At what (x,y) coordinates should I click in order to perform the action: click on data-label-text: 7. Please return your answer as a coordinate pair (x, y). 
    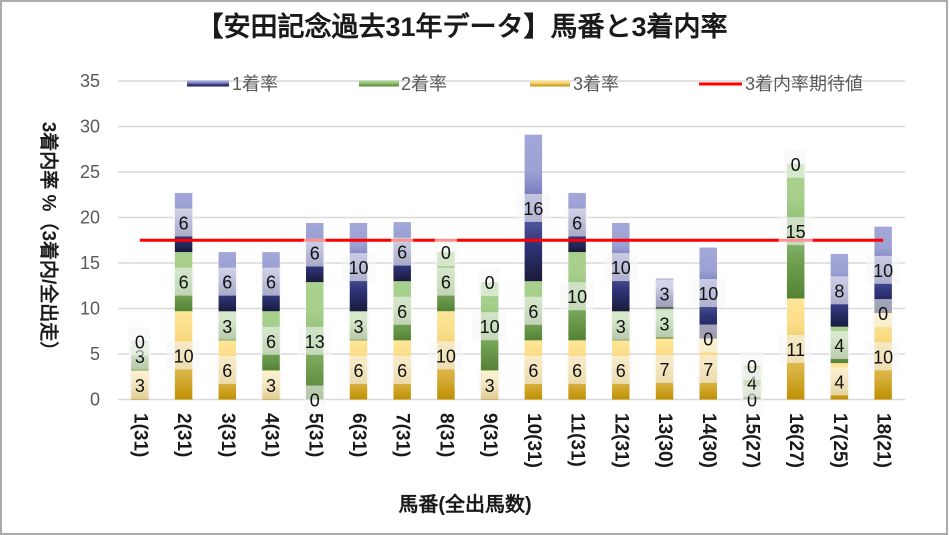
    Looking at the image, I should click on (665, 370).